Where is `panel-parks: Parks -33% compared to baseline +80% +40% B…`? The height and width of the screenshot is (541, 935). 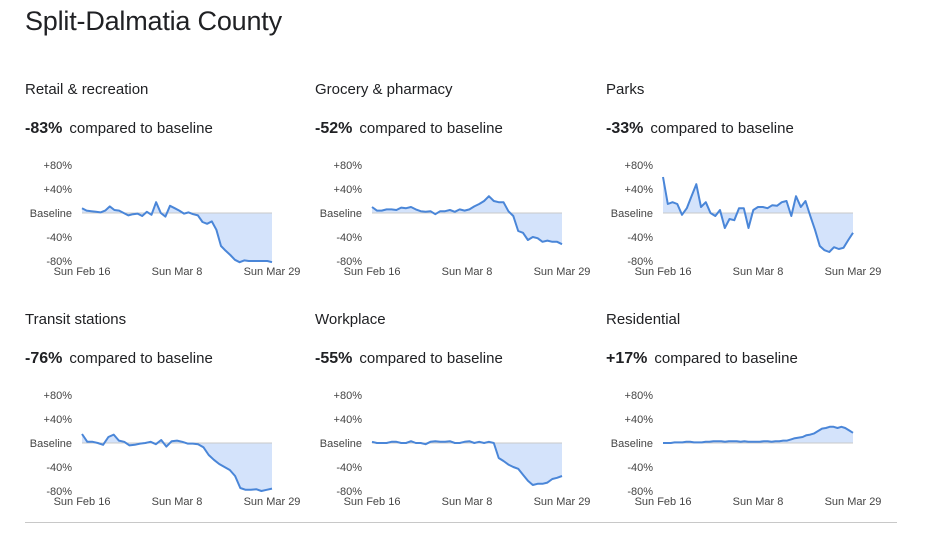
panel-parks: Parks -33% compared to baseline +80% +40% B… is located at coordinates (751, 196).